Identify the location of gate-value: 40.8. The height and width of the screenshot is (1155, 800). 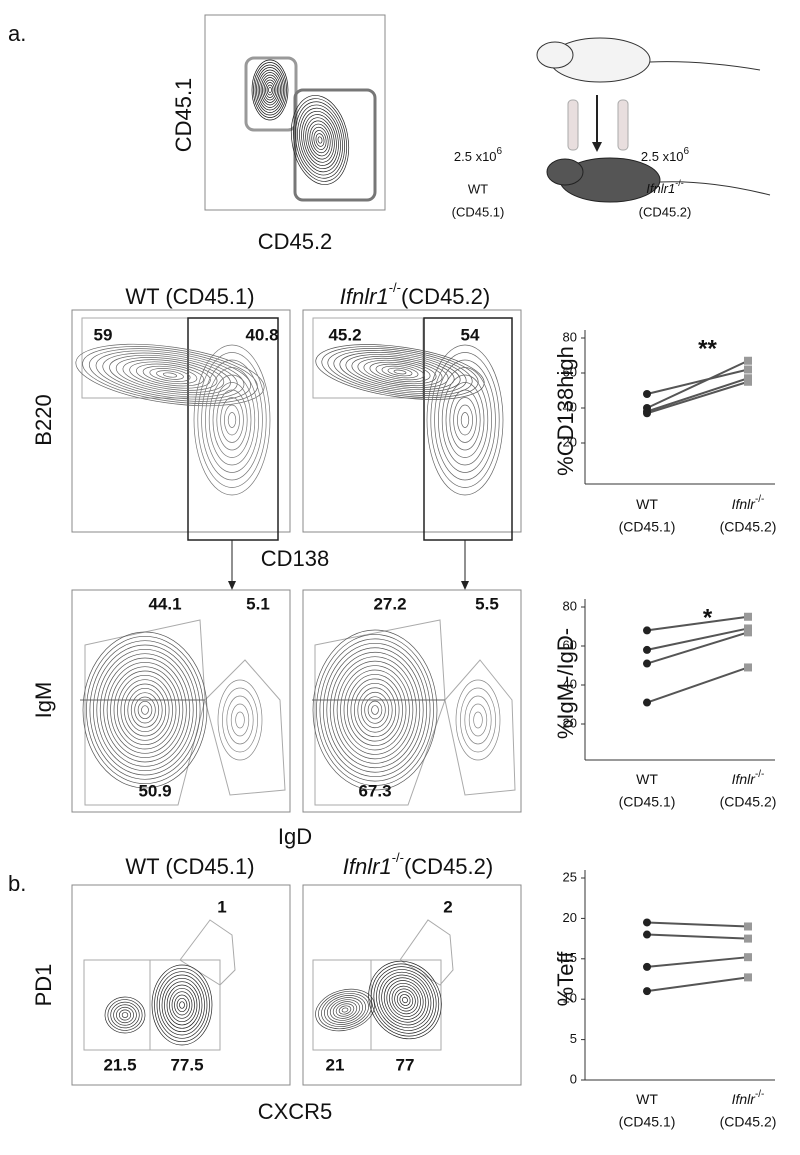
(261, 334).